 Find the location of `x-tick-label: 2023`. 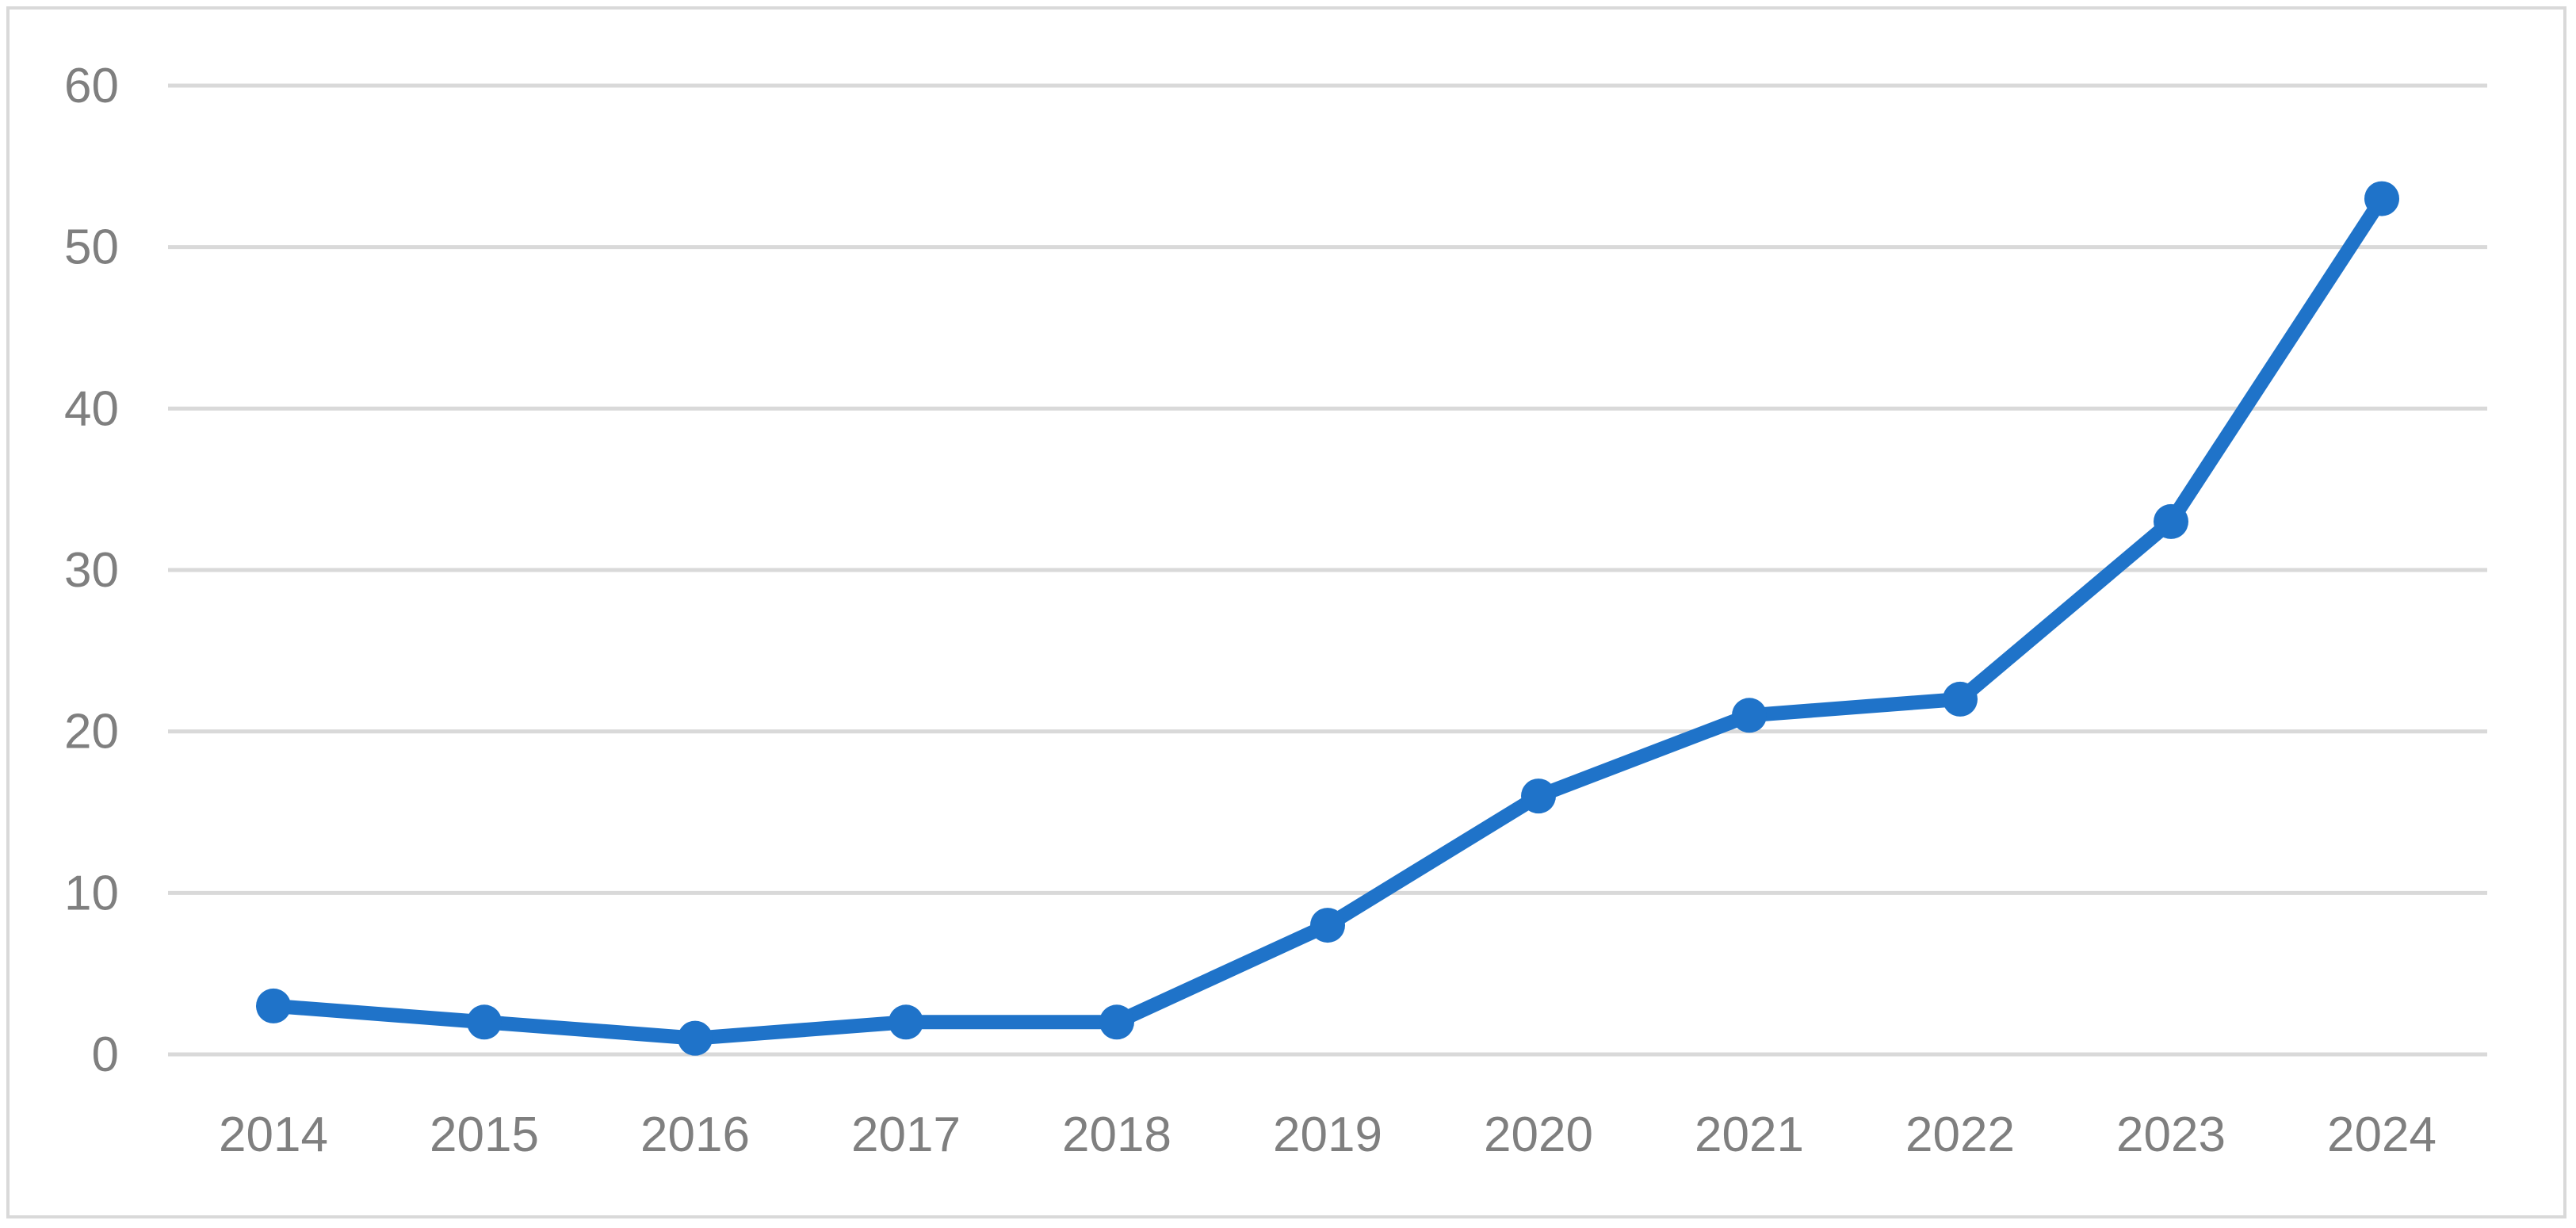

x-tick-label: 2023 is located at coordinates (2171, 1134).